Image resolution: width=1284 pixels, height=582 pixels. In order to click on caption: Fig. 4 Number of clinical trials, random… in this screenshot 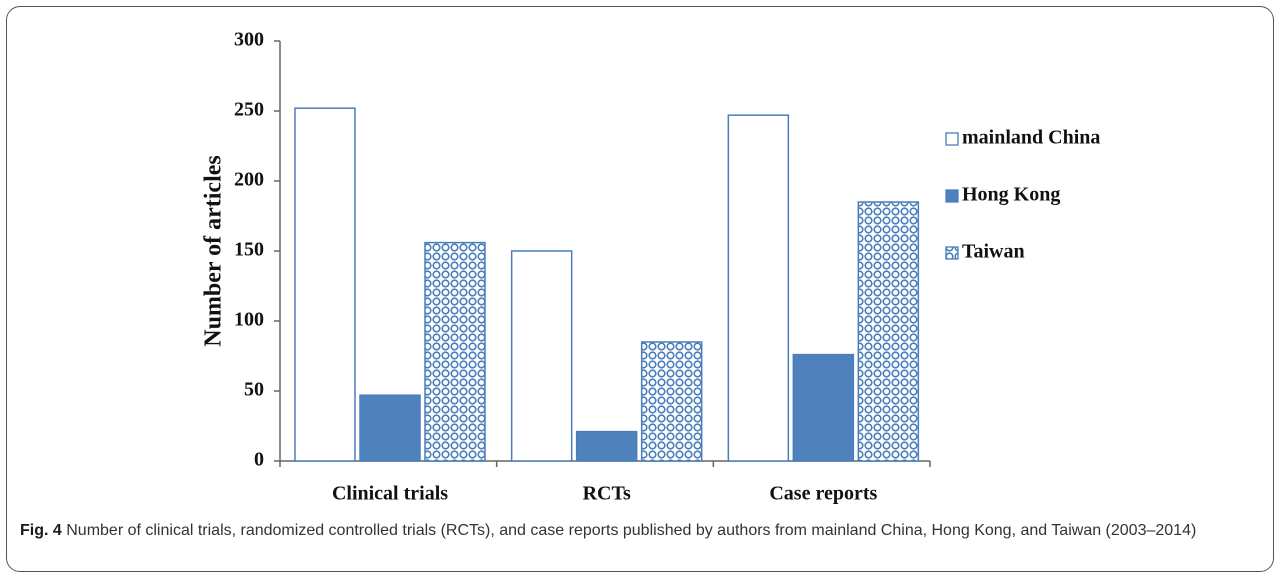, I will do `click(640, 531)`.